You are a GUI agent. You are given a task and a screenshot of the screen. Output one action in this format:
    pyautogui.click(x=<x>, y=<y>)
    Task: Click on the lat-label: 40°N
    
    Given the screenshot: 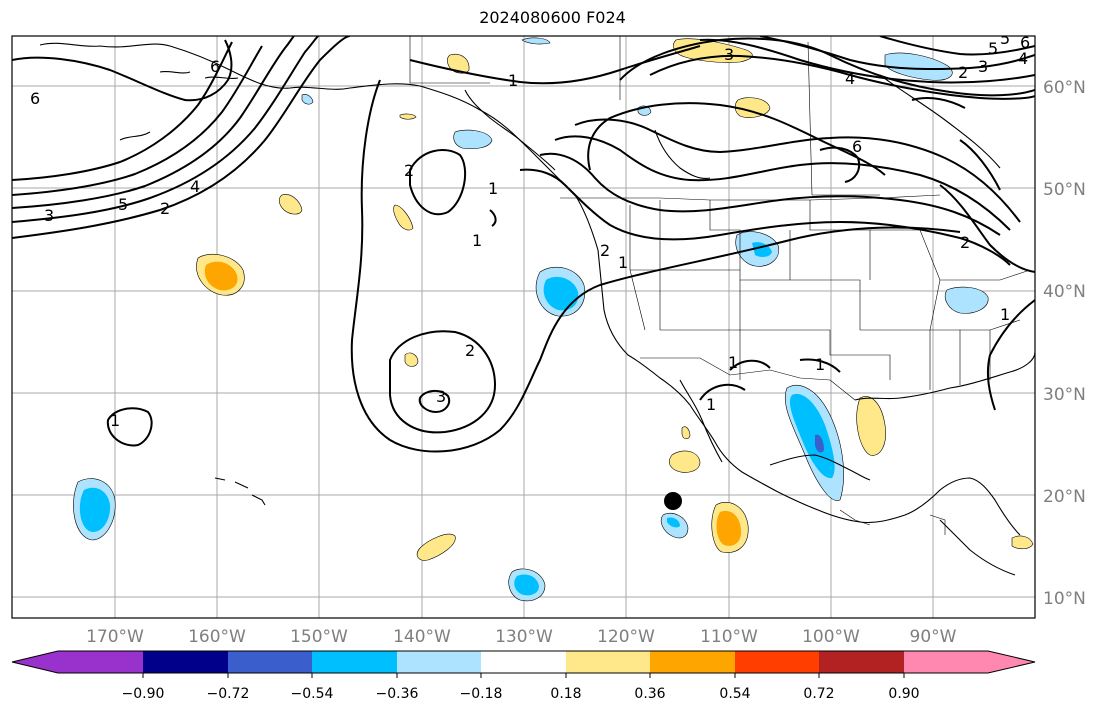 What is the action you would take?
    pyautogui.click(x=1064, y=292)
    